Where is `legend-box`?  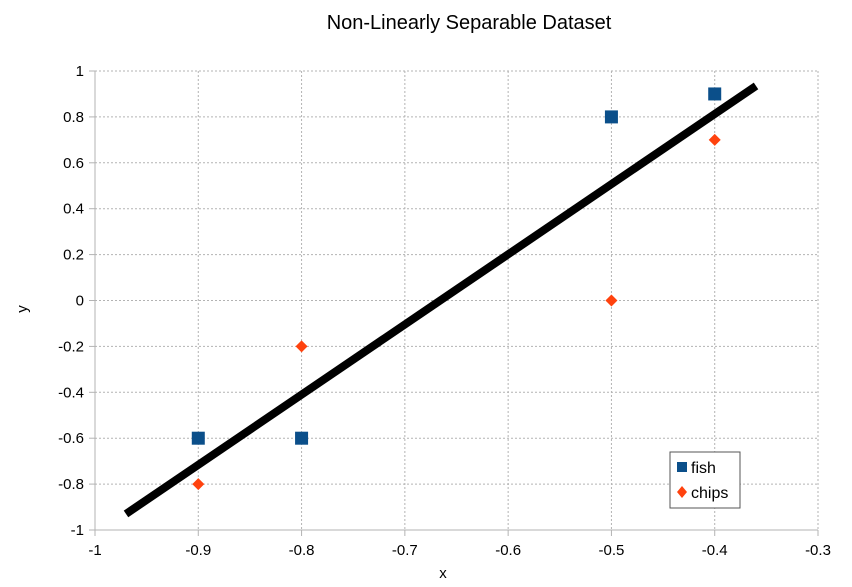
legend-box is located at coordinates (705, 480).